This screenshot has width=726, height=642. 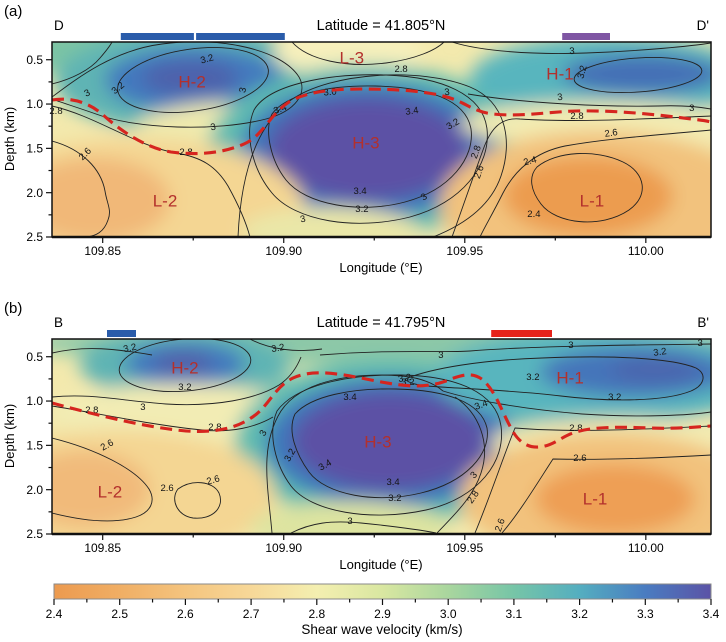 I want to click on section-endpoint-right: D', so click(x=703, y=25).